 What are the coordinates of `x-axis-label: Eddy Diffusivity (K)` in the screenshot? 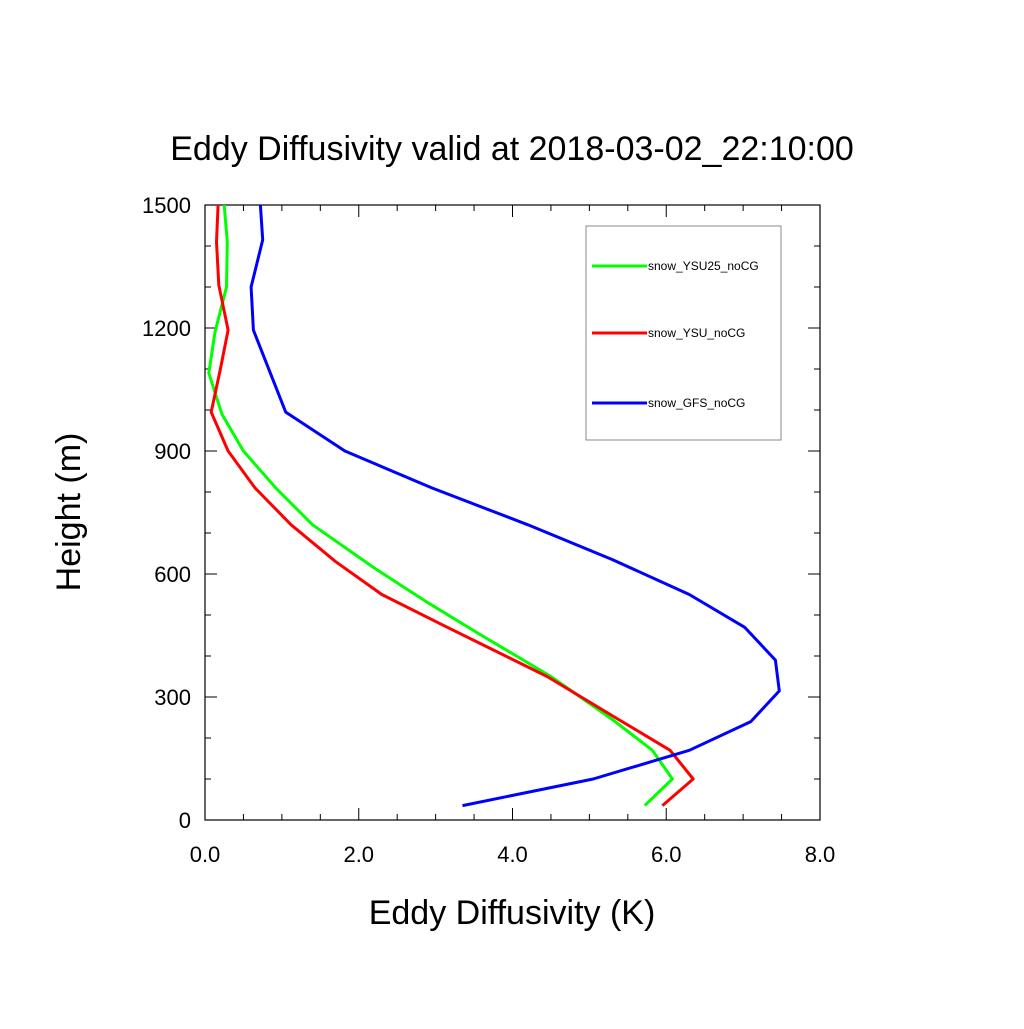 It's located at (512, 913).